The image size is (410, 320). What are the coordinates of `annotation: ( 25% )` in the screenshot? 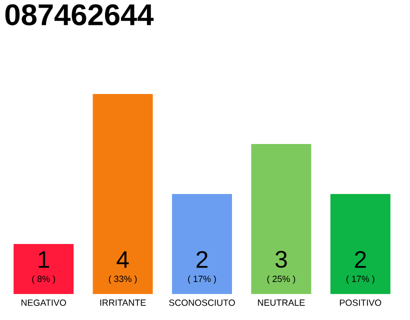 It's located at (281, 279).